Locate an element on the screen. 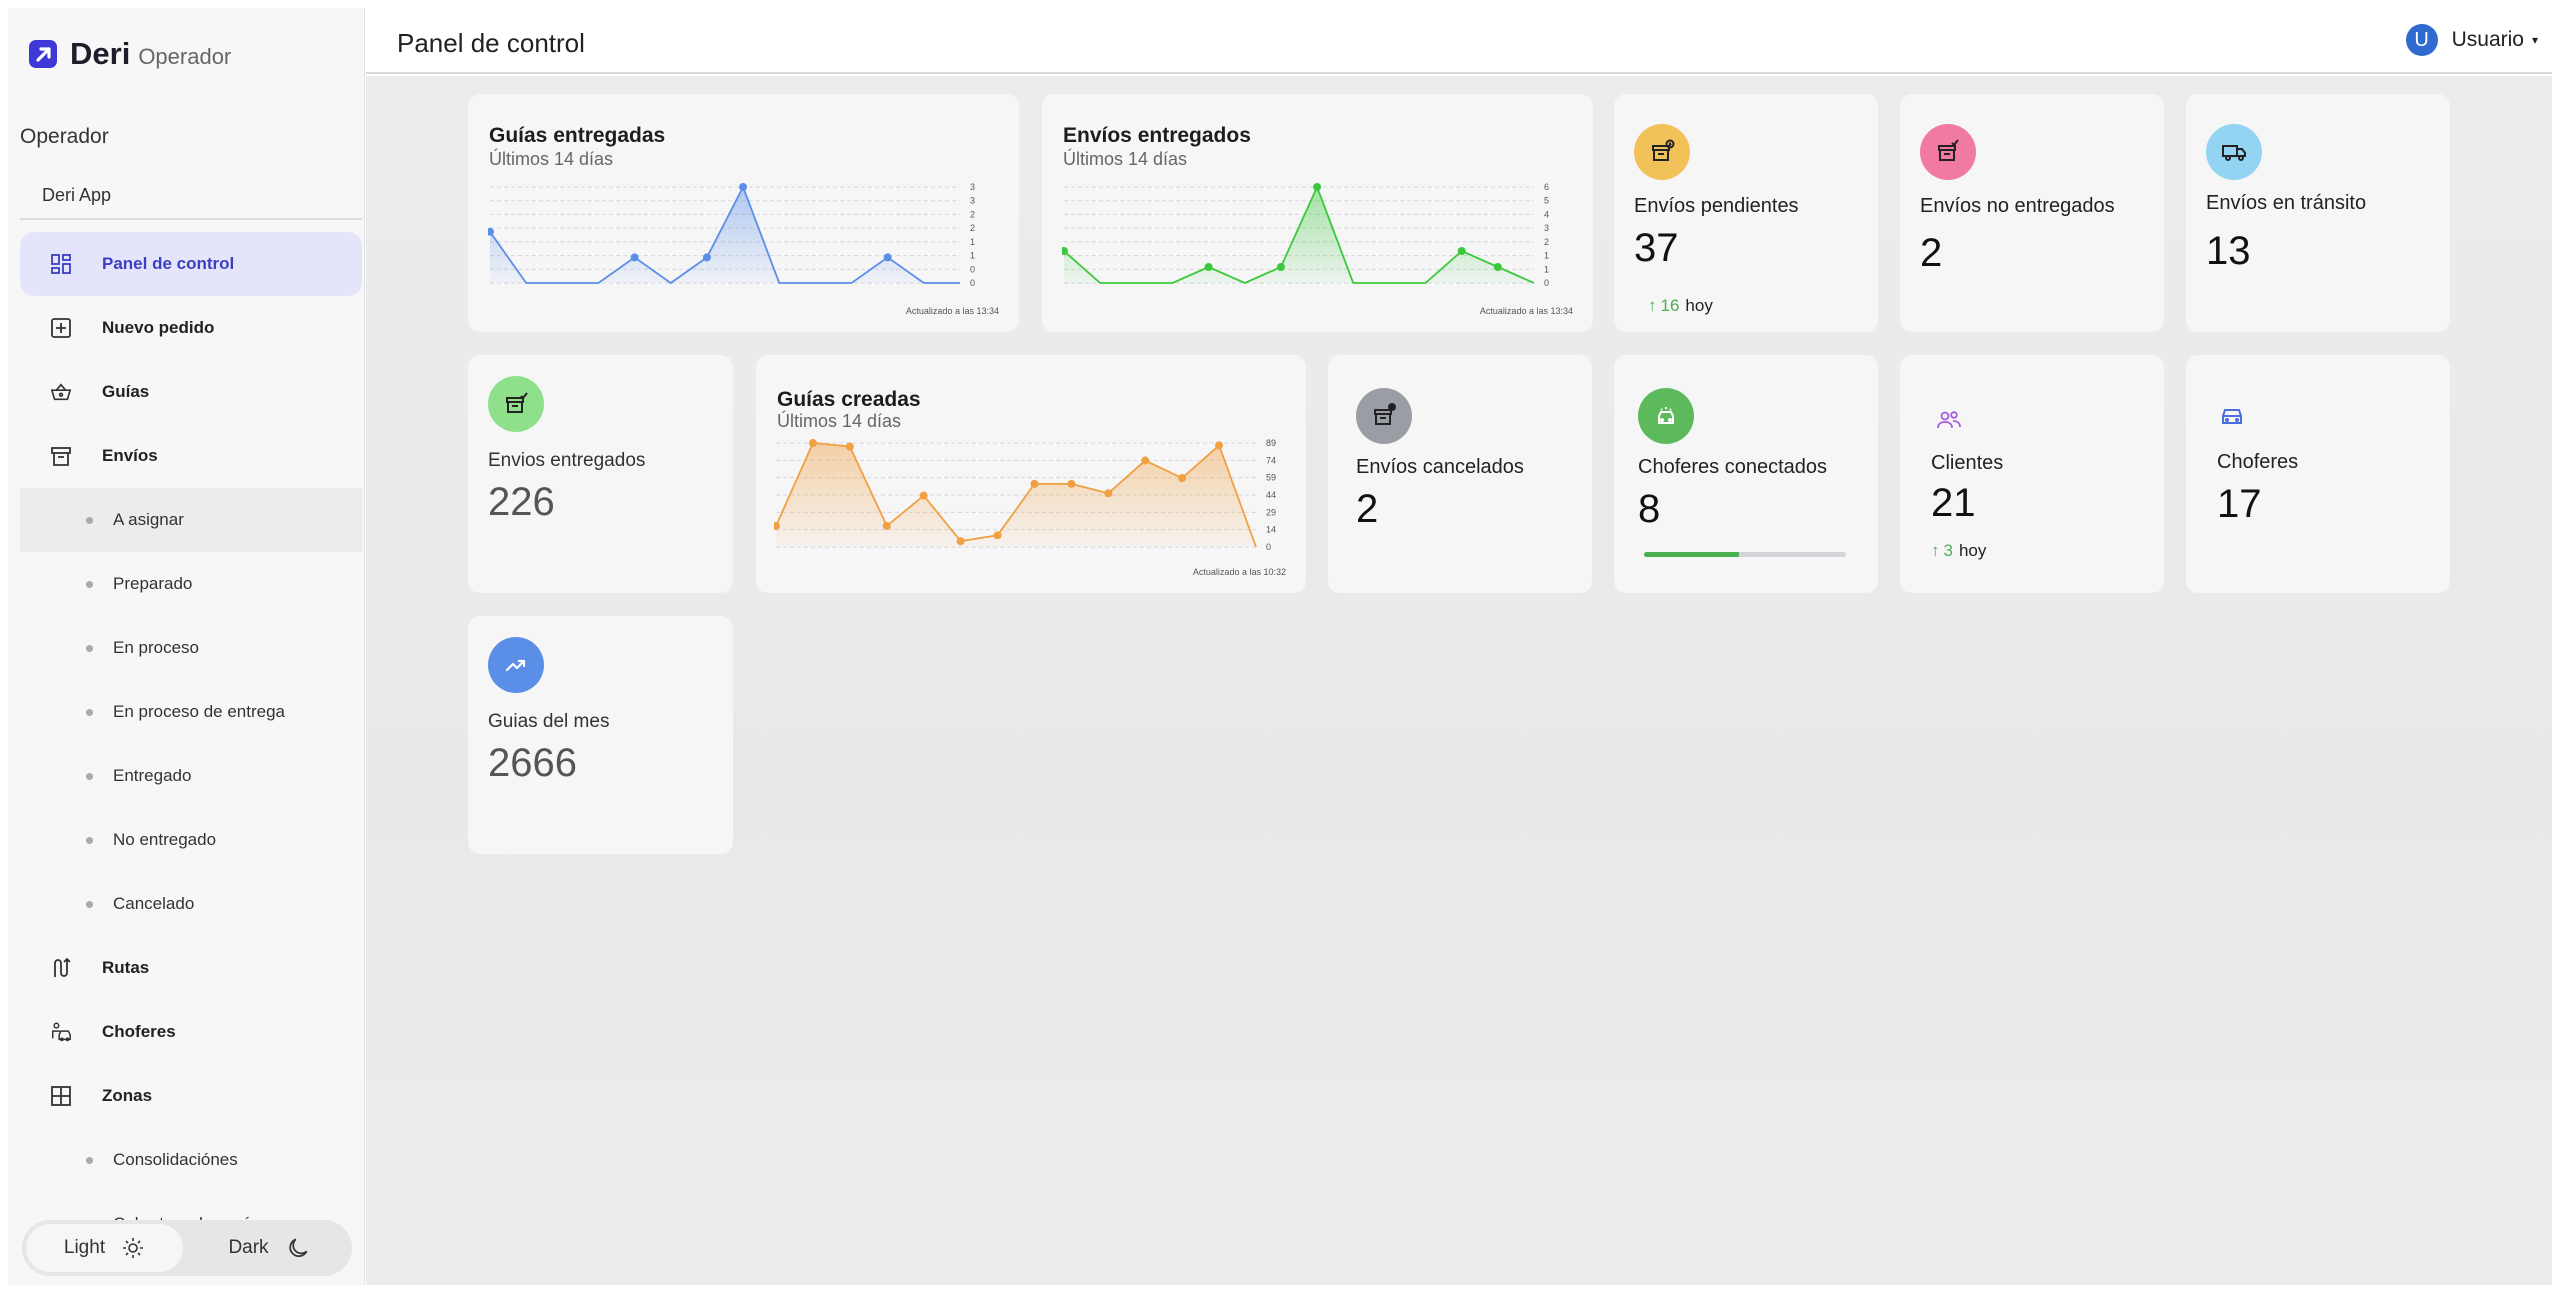 The width and height of the screenshot is (2560, 1293). delta-number: 3 is located at coordinates (1948, 550).